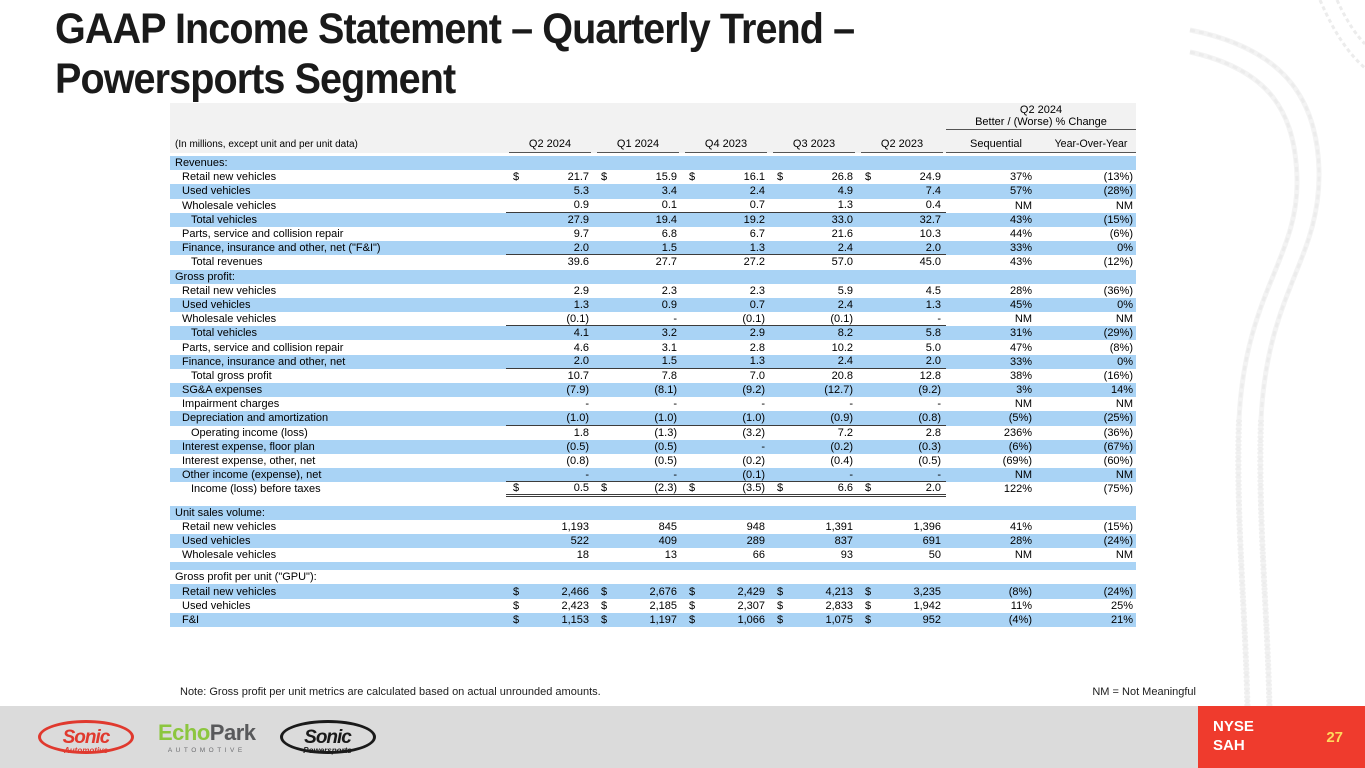 The width and height of the screenshot is (1365, 768). What do you see at coordinates (1020, 248) in the screenshot?
I see `sequential-value: 33%` at bounding box center [1020, 248].